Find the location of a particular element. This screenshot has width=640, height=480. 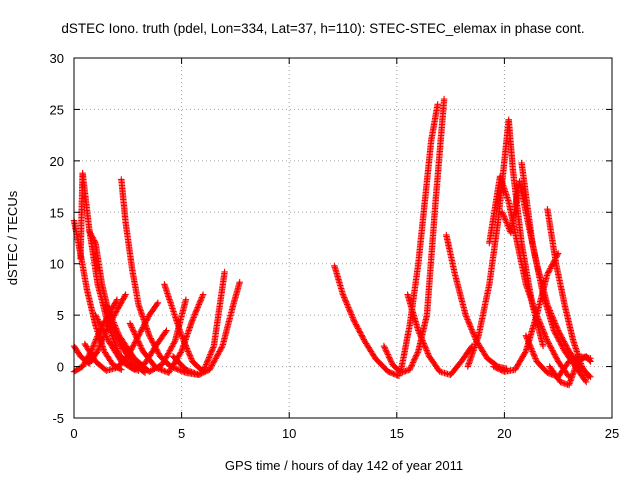

y-tick-label: -5 is located at coordinates (58, 418).